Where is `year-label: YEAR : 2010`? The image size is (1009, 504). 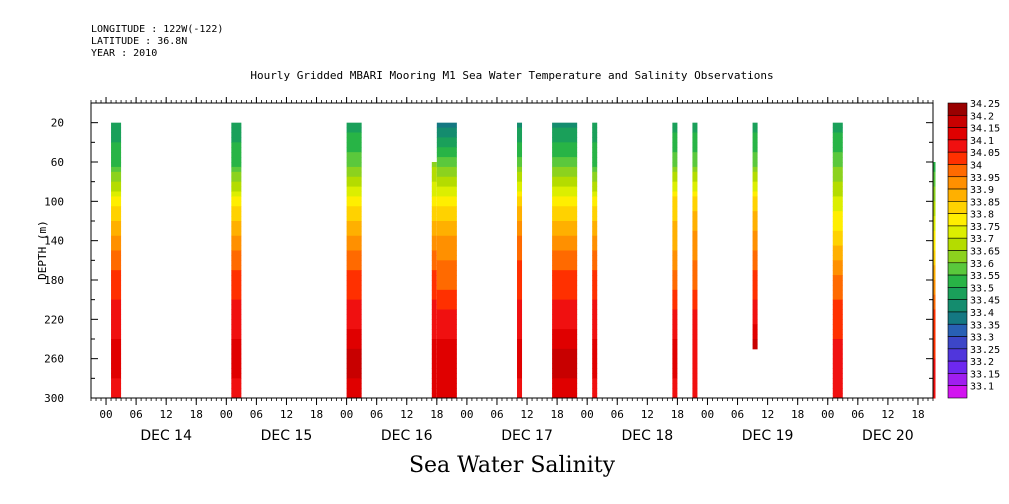 year-label: YEAR : 2010 is located at coordinates (124, 53).